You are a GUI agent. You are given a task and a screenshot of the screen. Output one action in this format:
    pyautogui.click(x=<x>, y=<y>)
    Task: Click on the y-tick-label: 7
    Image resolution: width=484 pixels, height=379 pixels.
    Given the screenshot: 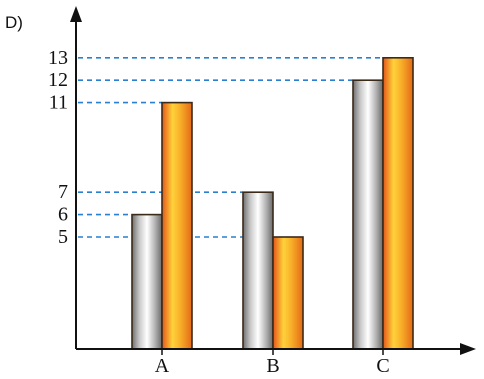 What is the action you would take?
    pyautogui.click(x=63, y=192)
    